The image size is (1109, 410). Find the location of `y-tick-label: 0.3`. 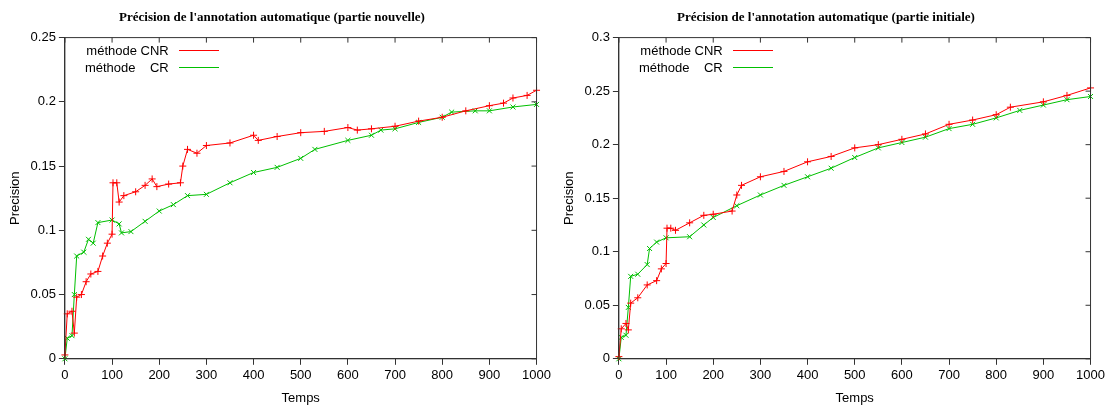

y-tick-label: 0.3 is located at coordinates (600, 37).